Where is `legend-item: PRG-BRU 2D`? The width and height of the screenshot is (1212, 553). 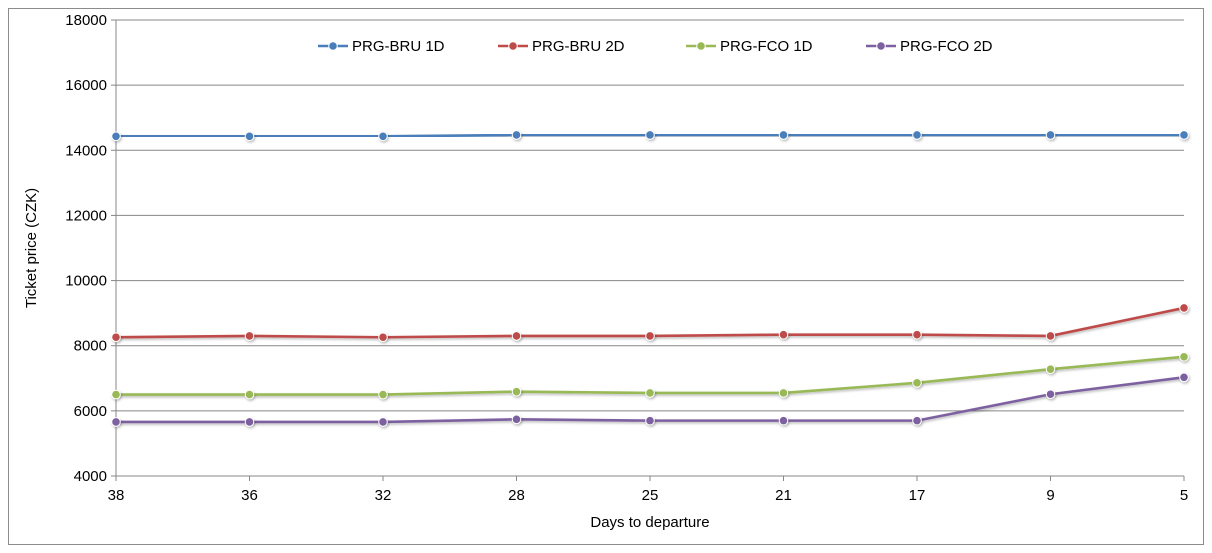 legend-item: PRG-BRU 2D is located at coordinates (561, 46).